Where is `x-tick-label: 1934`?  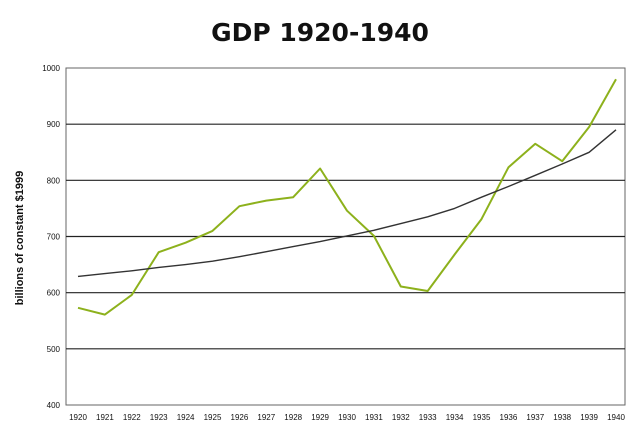 x-tick-label: 1934 is located at coordinates (455, 417).